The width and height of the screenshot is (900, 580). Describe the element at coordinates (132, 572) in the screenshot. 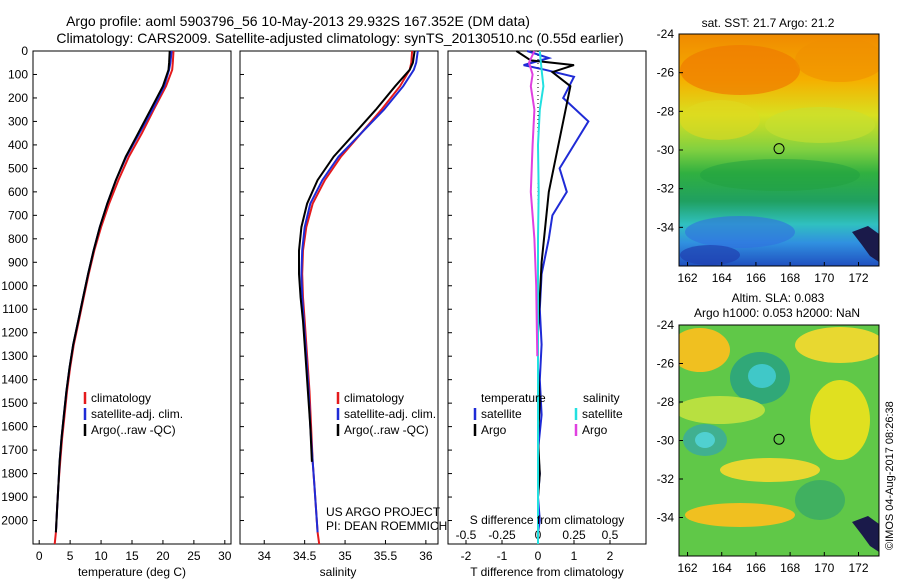

I see `temperature-xlabel: temperature (deg C)` at that location.